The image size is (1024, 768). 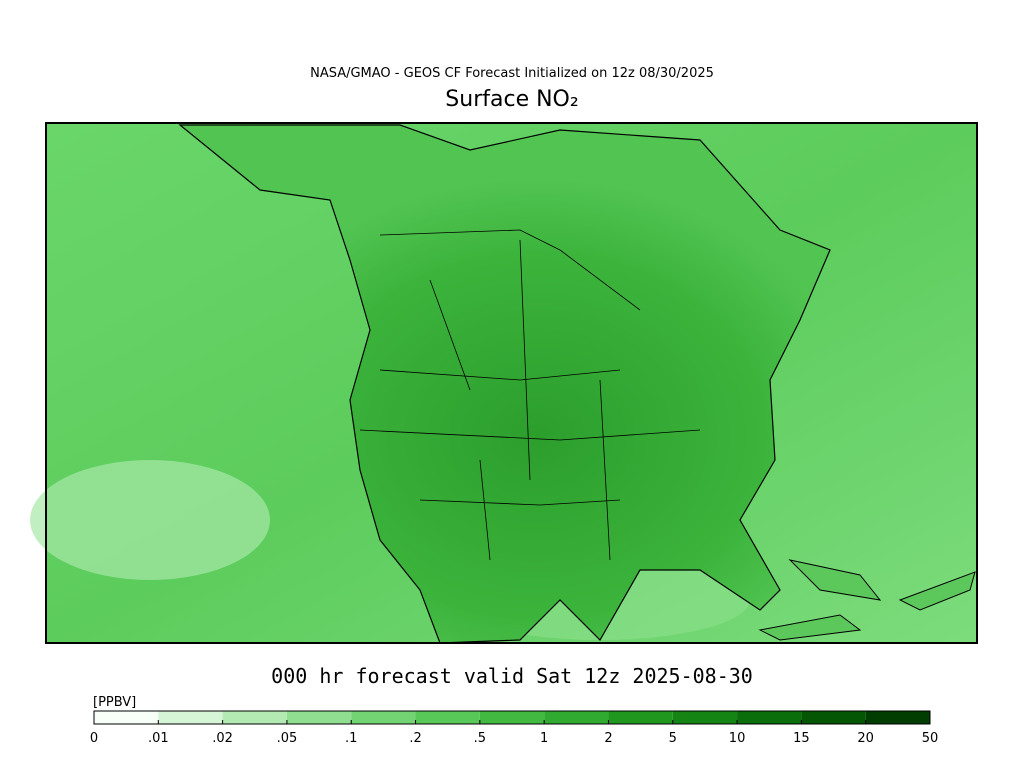 What do you see at coordinates (415, 738) in the screenshot?
I see `colorbar-label: .2` at bounding box center [415, 738].